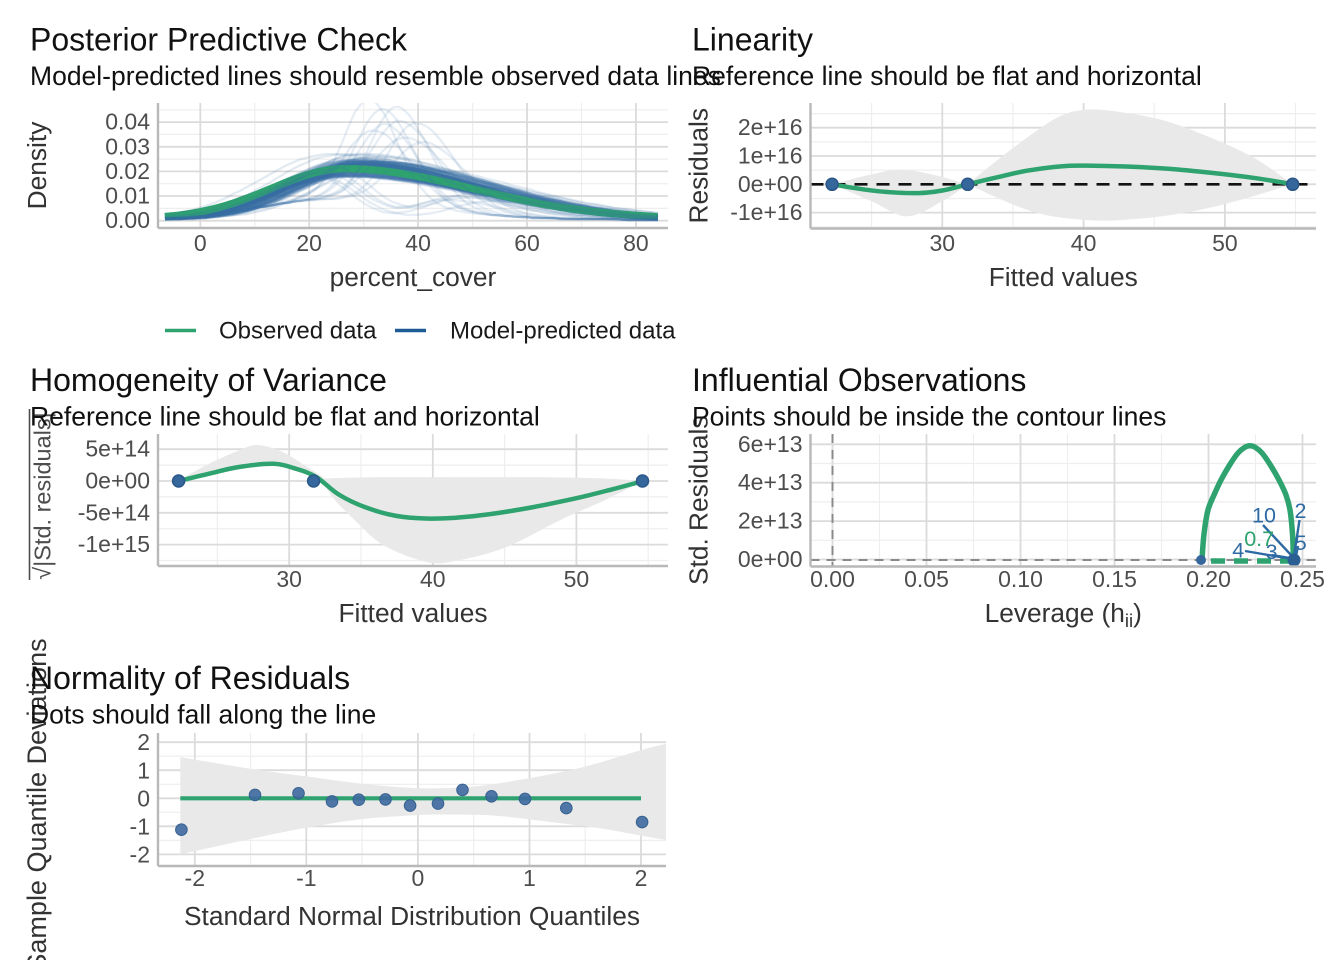  Describe the element at coordinates (770, 521) in the screenshot. I see `svg-text: 2e+13` at that location.